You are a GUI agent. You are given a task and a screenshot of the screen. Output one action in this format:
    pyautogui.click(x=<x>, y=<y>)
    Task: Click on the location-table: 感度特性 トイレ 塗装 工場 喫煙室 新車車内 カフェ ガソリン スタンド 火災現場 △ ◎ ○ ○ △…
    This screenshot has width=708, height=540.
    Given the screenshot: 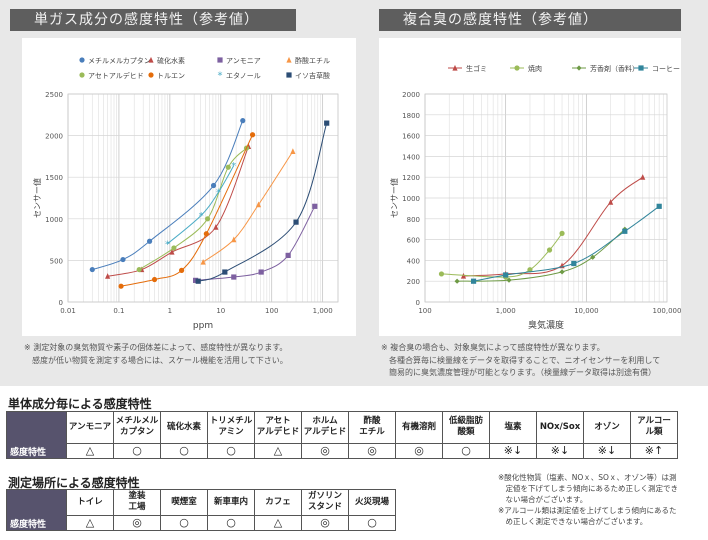 What is the action you would take?
    pyautogui.click(x=201, y=510)
    